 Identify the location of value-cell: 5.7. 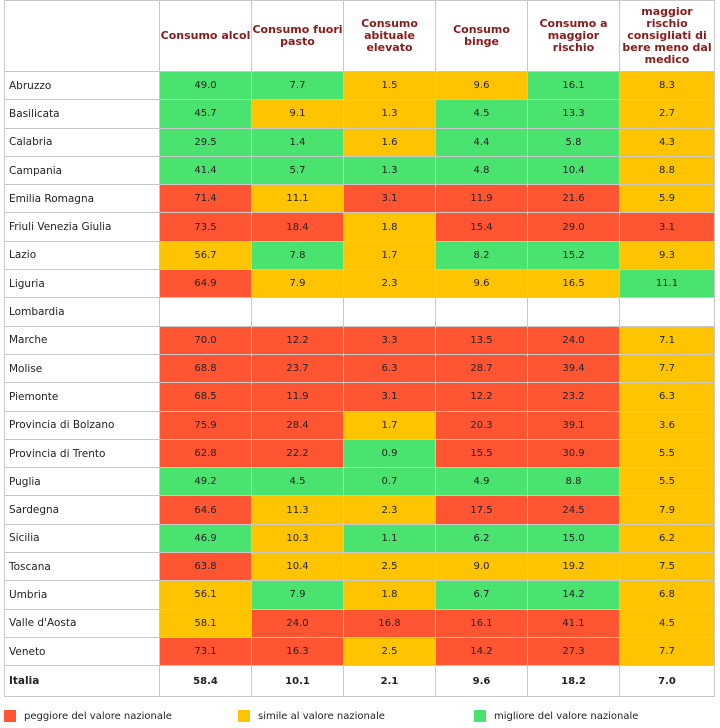
(297, 170).